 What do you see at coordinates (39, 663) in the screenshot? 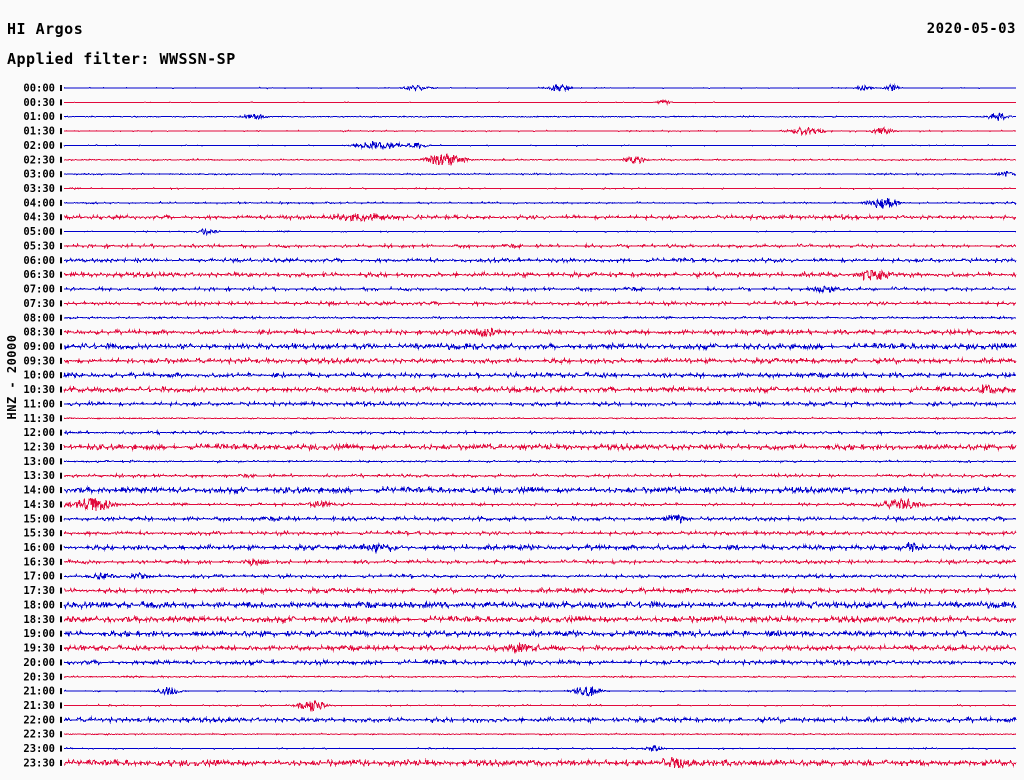
I see `row-time-label: 20:00` at bounding box center [39, 663].